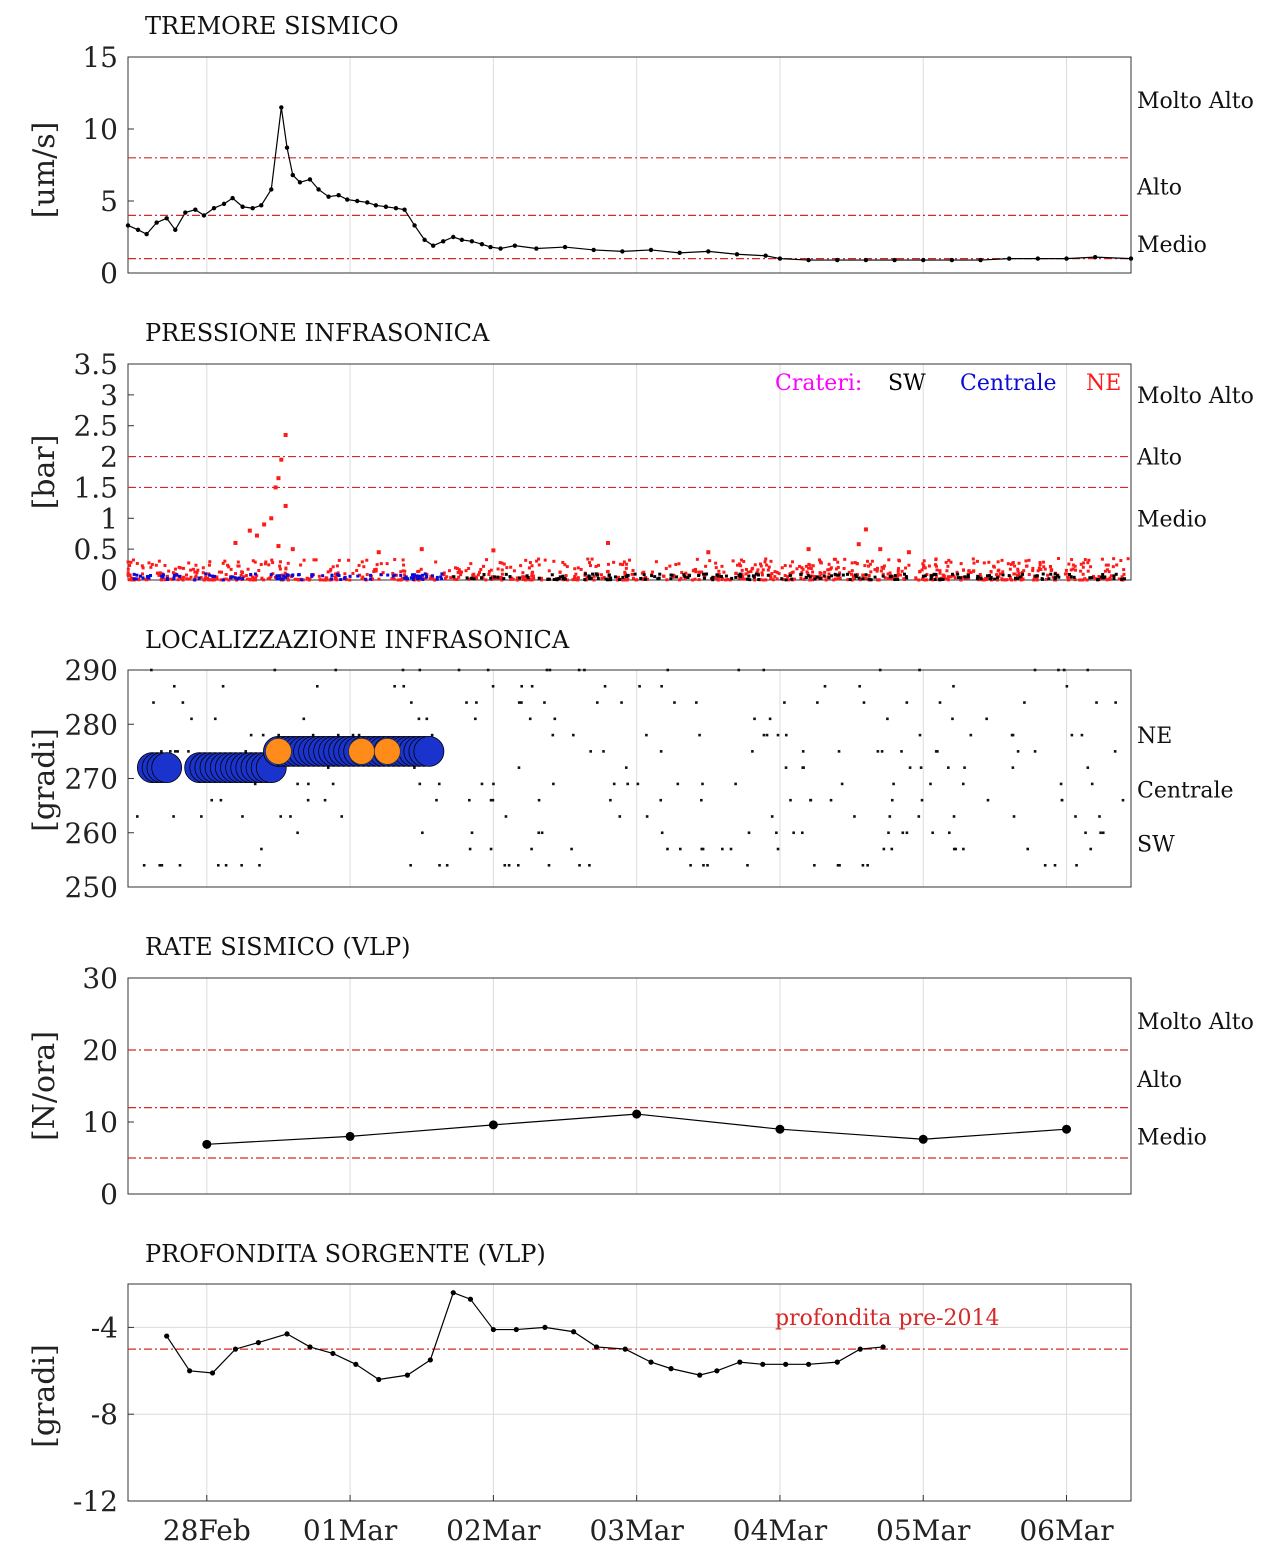  Describe the element at coordinates (818, 383) in the screenshot. I see `legend-title: Crateri:` at that location.